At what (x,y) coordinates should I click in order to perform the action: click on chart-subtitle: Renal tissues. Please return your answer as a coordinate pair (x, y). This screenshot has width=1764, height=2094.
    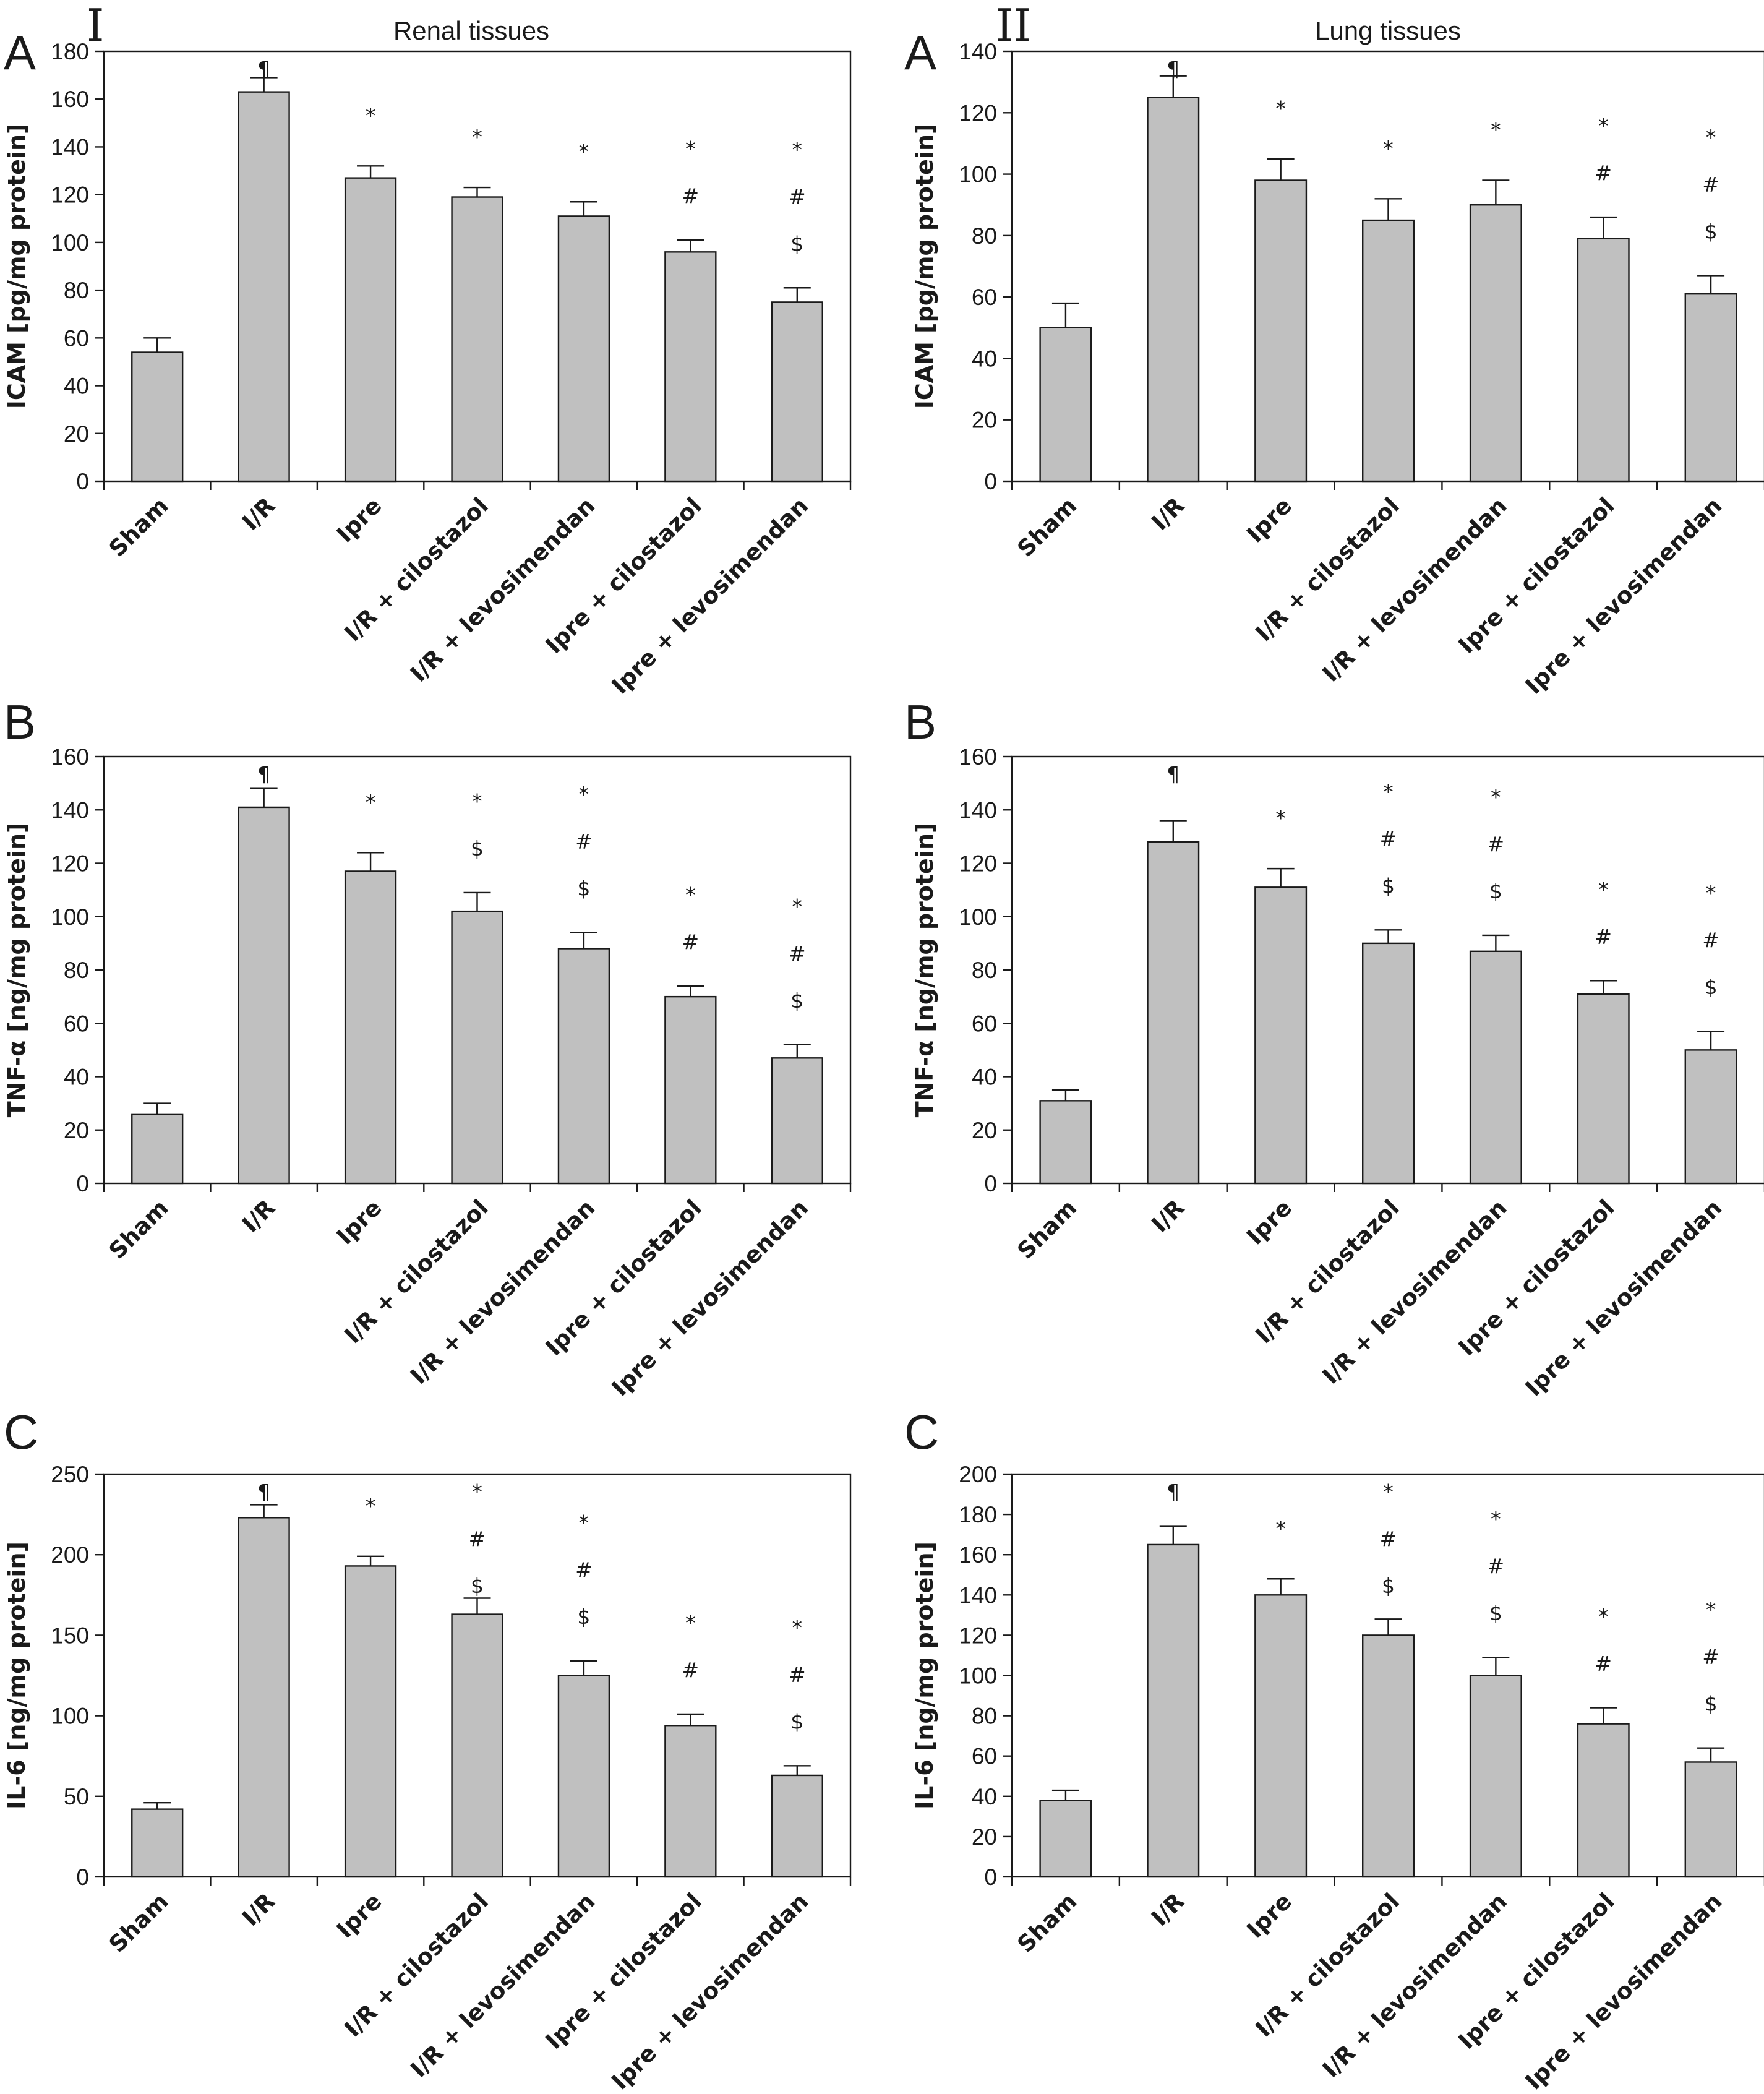
    Looking at the image, I should click on (471, 30).